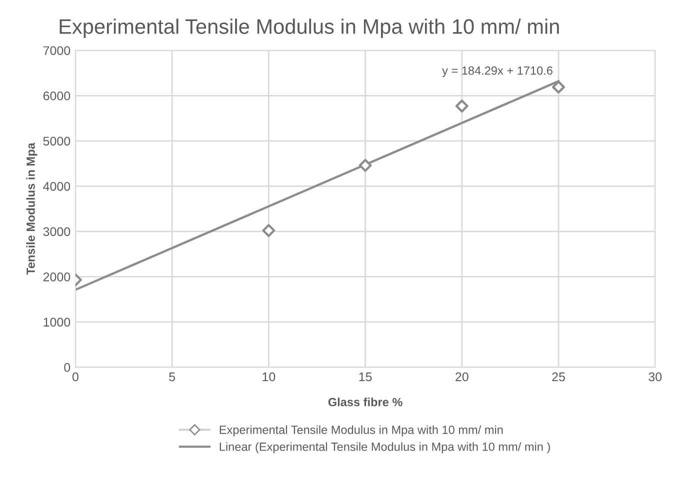 The width and height of the screenshot is (686, 480). What do you see at coordinates (56, 231) in the screenshot?
I see `y-tick-label: 3000` at bounding box center [56, 231].